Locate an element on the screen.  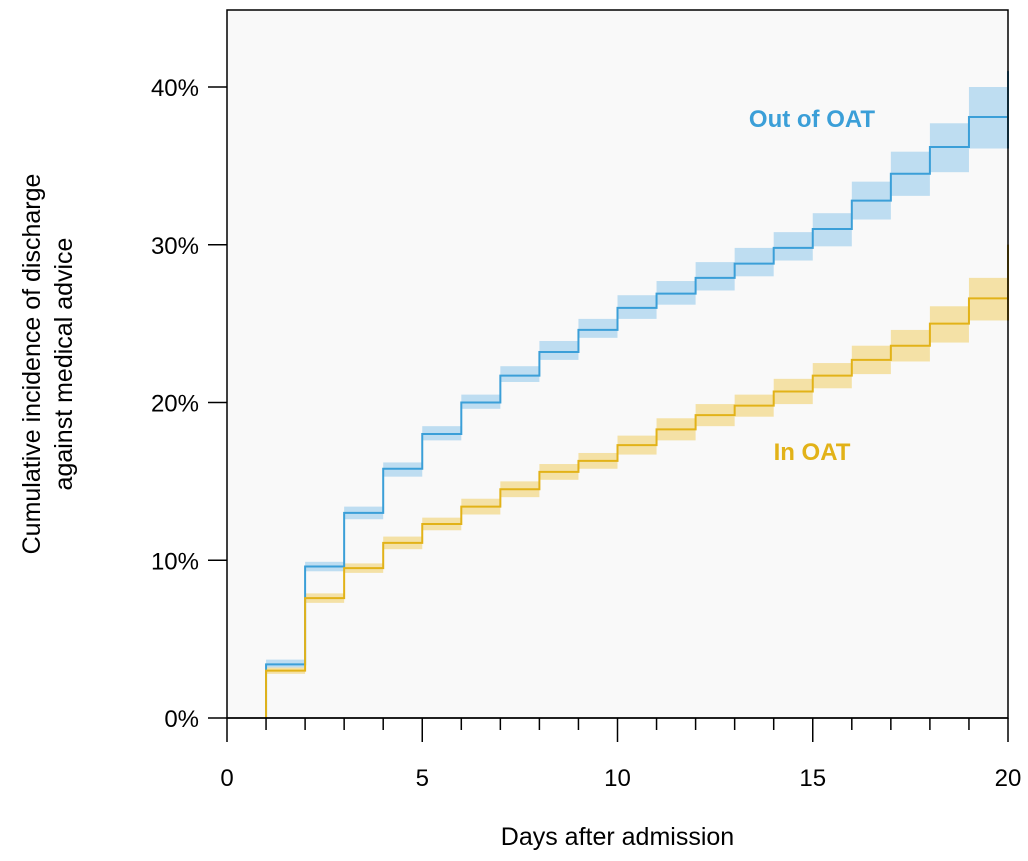
y-tick-label: 40% is located at coordinates (175, 88).